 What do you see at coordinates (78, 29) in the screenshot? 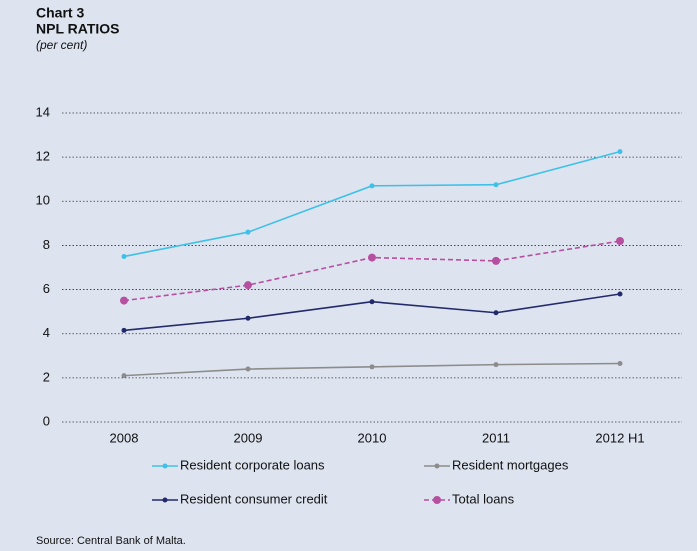
I see `chart-title: NPL RATIOS` at bounding box center [78, 29].